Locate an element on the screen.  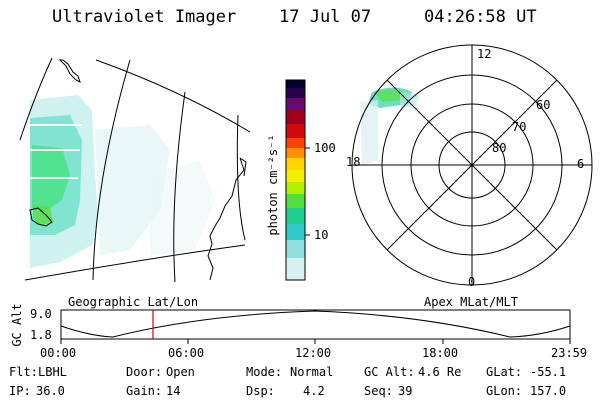
alt-ytick-min: 1.8 is located at coordinates (41, 335).